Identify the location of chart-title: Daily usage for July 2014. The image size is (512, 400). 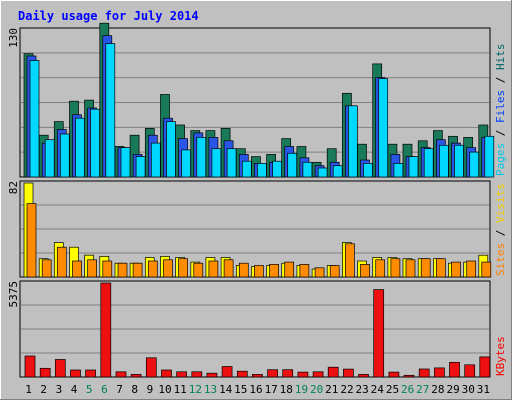
(108, 16).